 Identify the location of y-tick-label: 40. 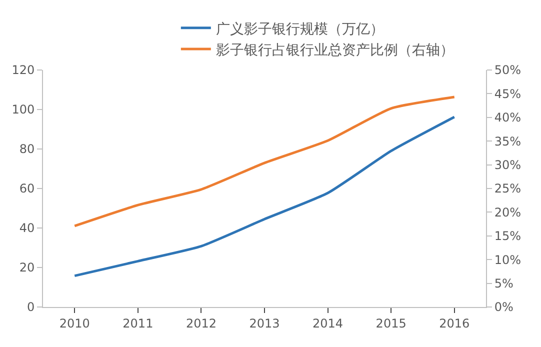
(27, 228).